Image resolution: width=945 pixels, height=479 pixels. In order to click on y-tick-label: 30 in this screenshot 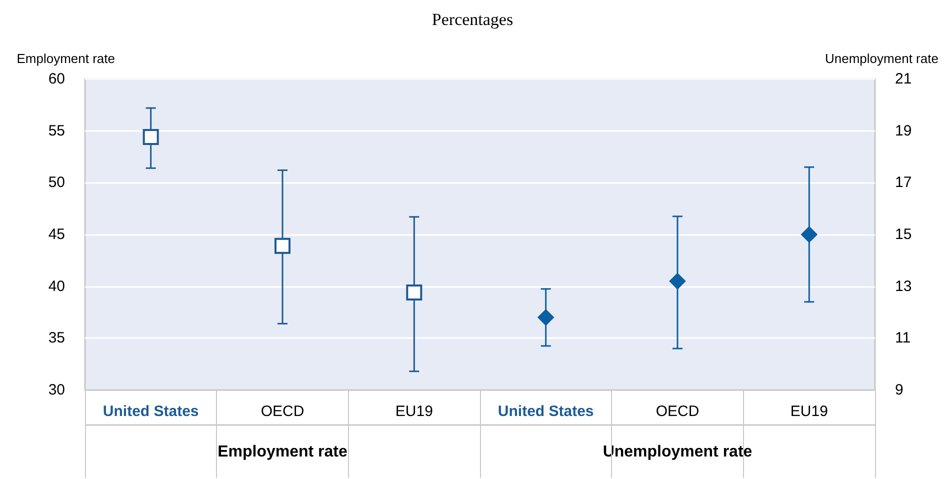, I will do `click(56, 390)`.